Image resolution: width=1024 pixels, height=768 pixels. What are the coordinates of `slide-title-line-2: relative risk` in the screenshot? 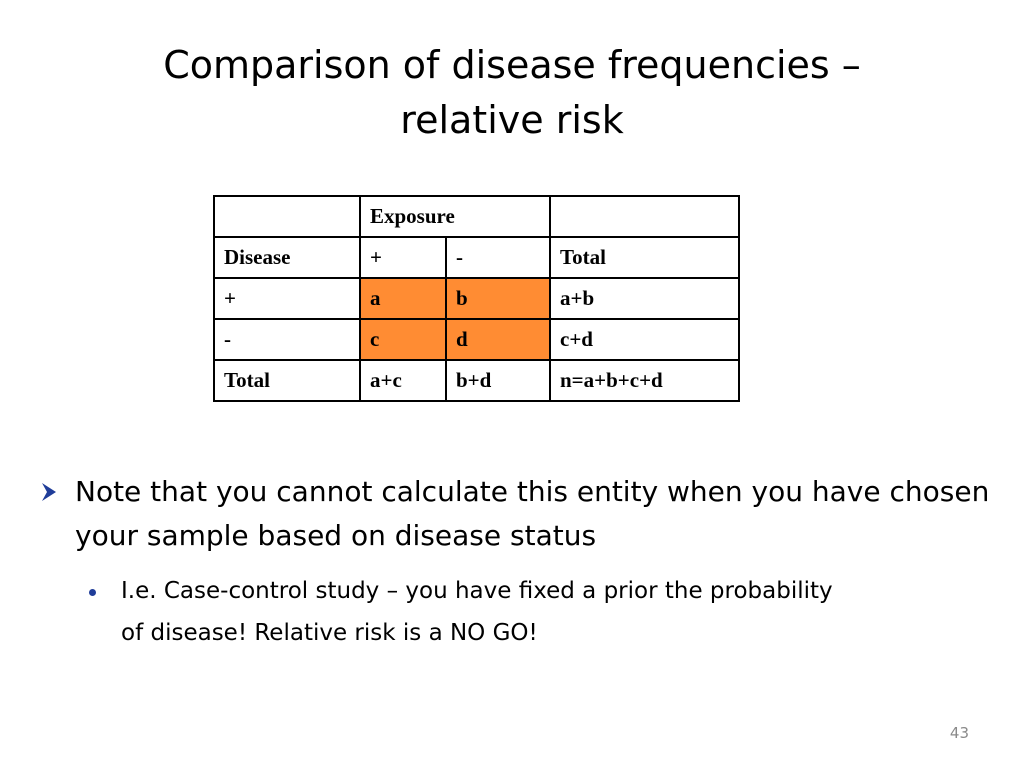 It's located at (512, 120).